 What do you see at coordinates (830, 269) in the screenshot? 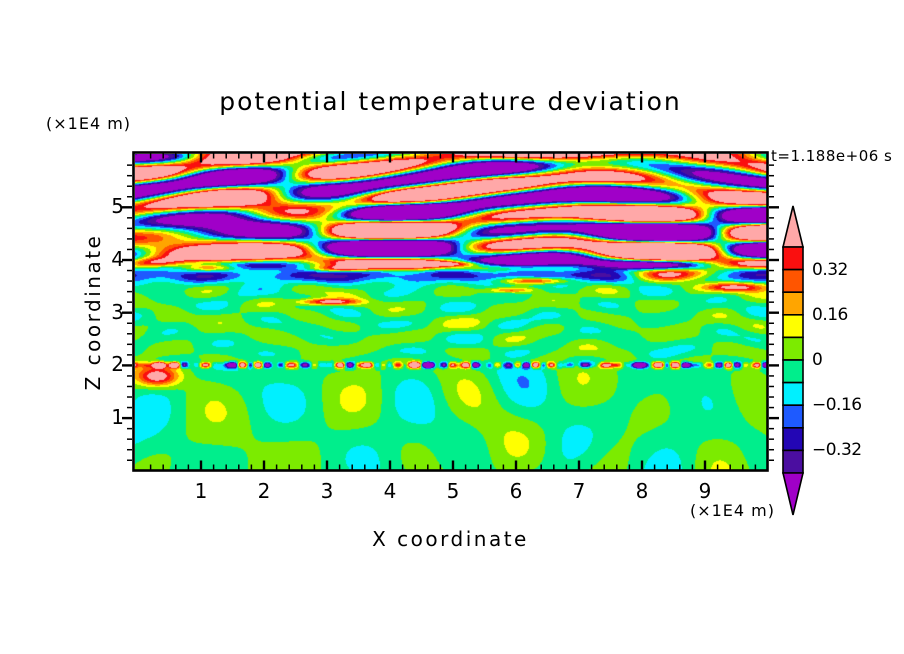
I see `colorbar-tick-label: 0.32` at bounding box center [830, 269].